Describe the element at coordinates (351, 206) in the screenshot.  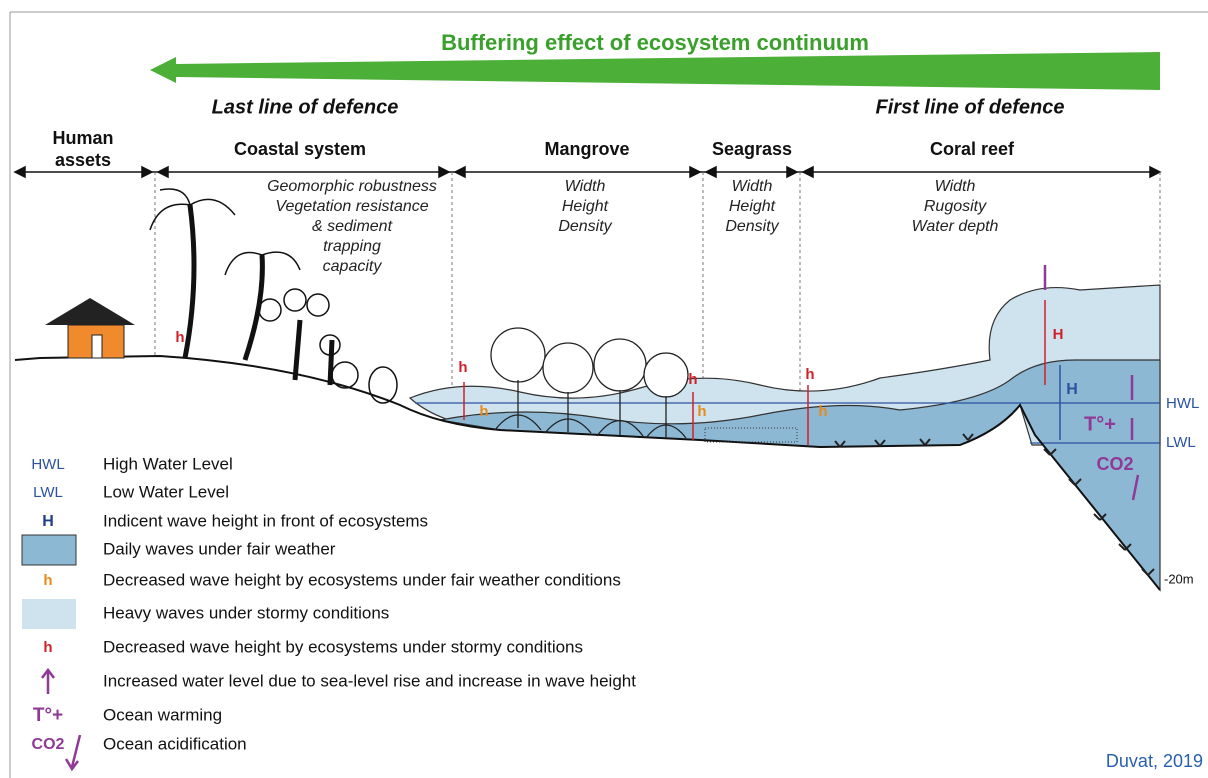
I see `zone-criterion: Vegetation resistance` at that location.